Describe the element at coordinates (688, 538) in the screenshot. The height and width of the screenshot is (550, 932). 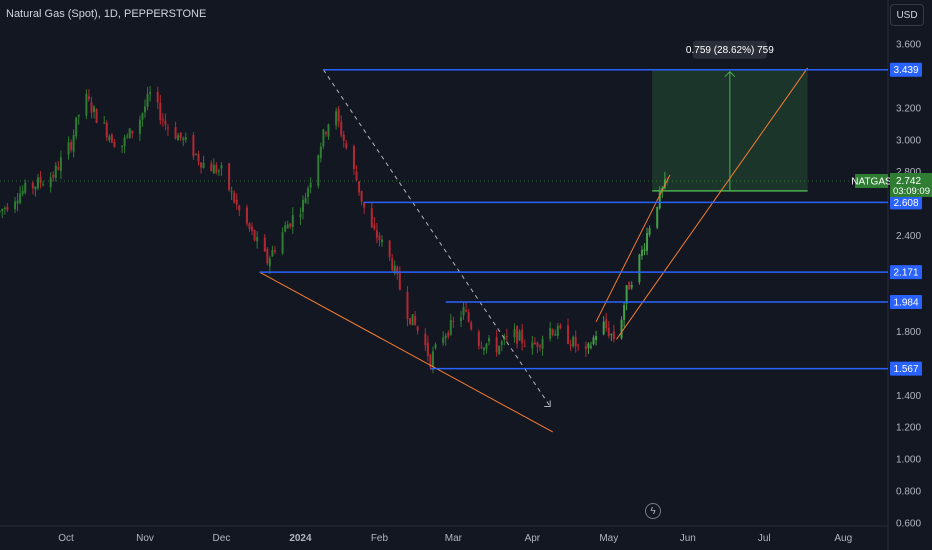
I see `time-tick-label: Jun` at that location.